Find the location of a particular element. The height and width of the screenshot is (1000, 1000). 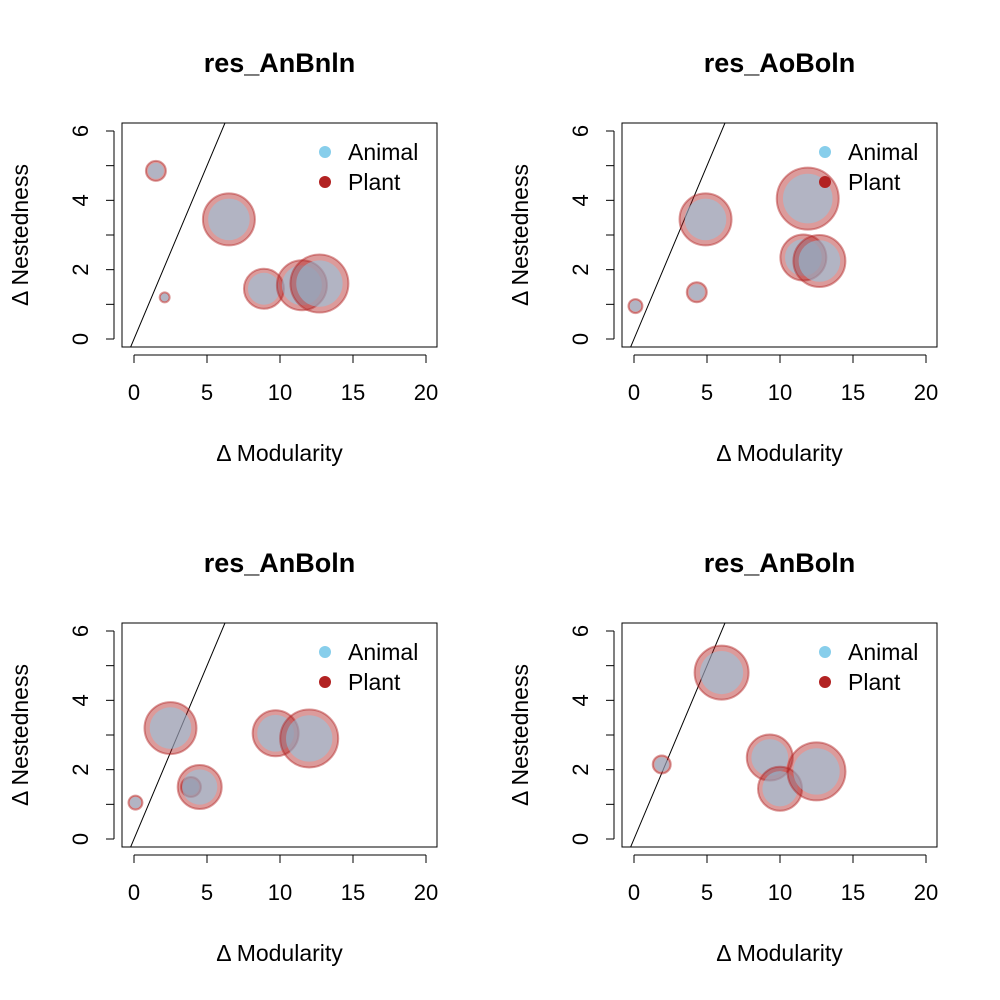

chart-title: res_AnBoln is located at coordinates (280, 563).